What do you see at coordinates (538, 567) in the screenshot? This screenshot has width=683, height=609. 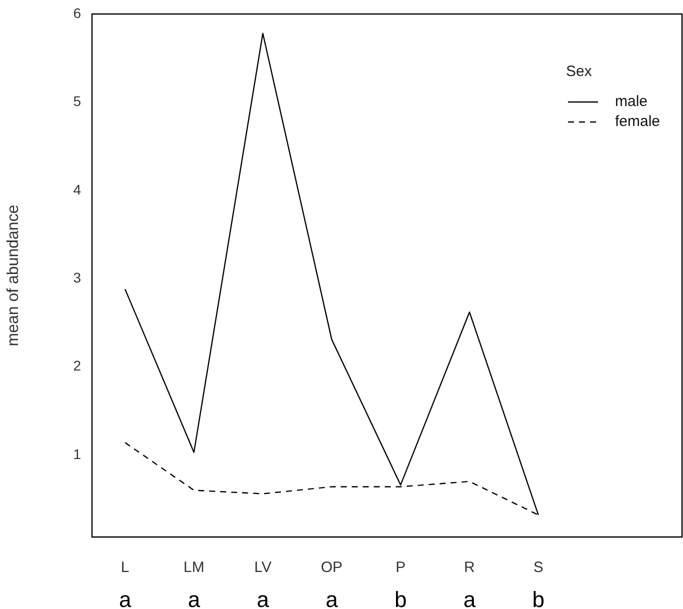 I see `x-tick-label: S` at bounding box center [538, 567].